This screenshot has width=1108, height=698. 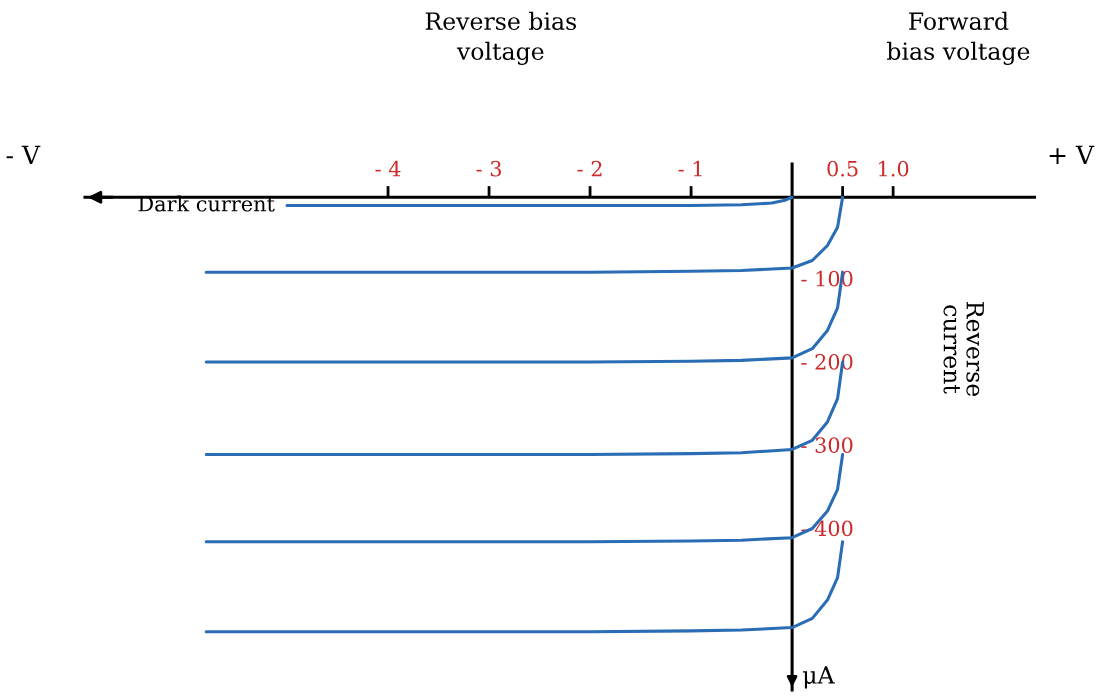 What do you see at coordinates (958, 38) in the screenshot?
I see `text: Forward bias voltage` at bounding box center [958, 38].